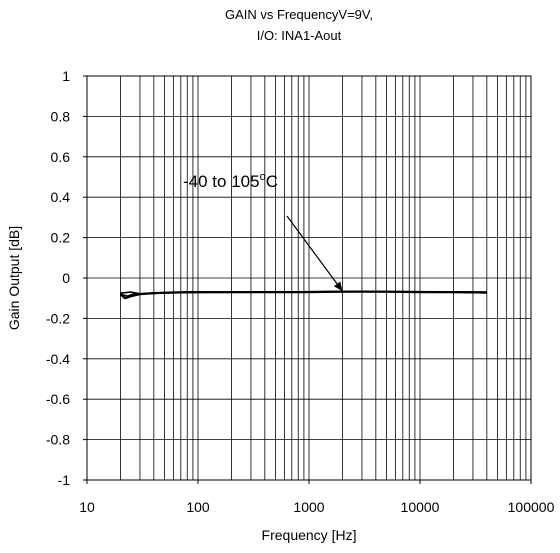 The image size is (560, 553). Describe the element at coordinates (263, 177) in the screenshot. I see `annotation-degree: o` at that location.